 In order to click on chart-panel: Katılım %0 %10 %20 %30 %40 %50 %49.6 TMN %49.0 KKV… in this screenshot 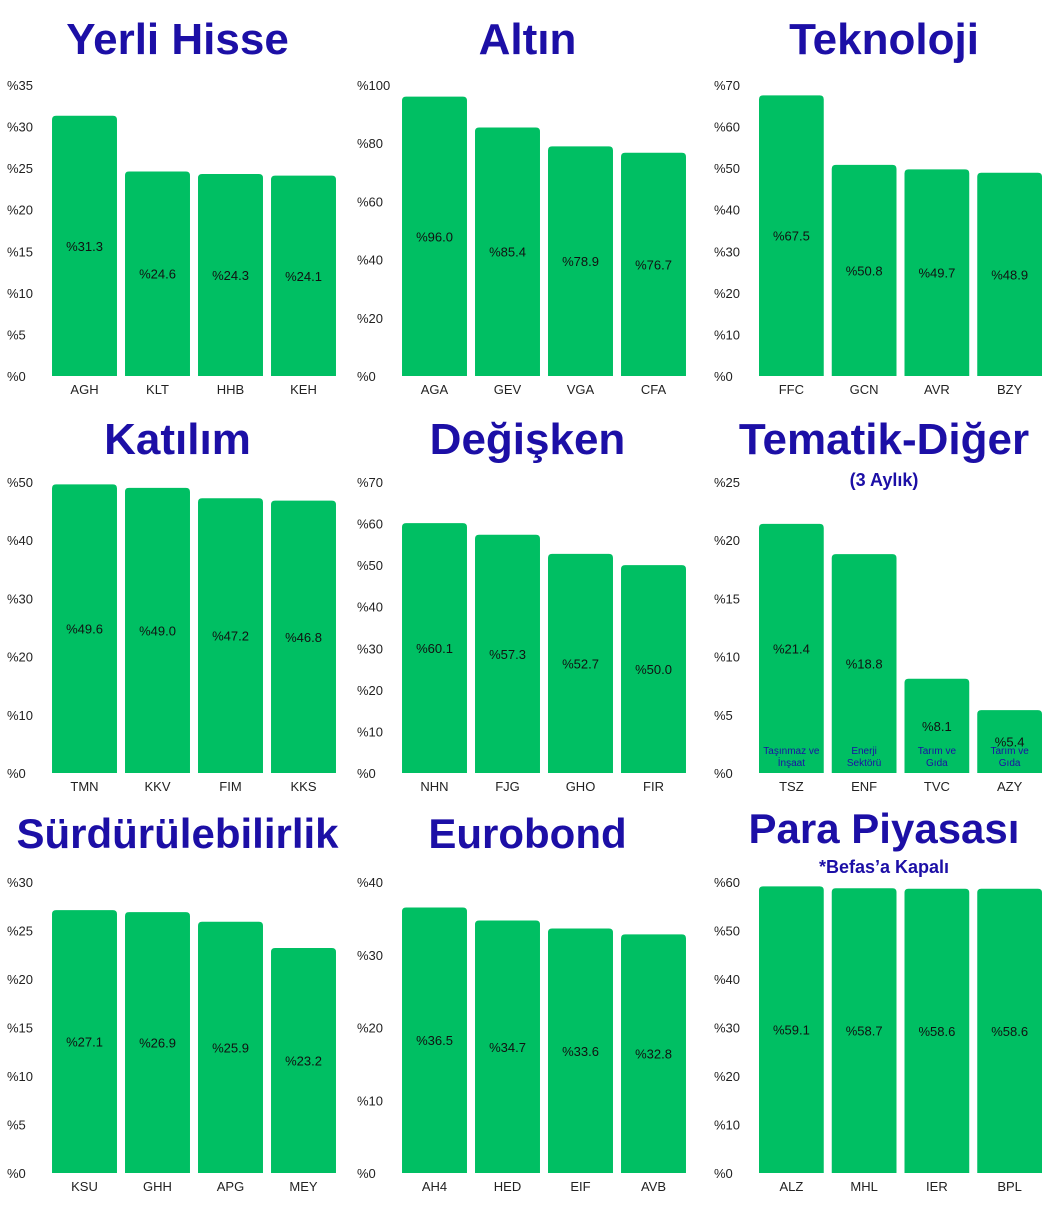, I will do `click(177, 612)`.